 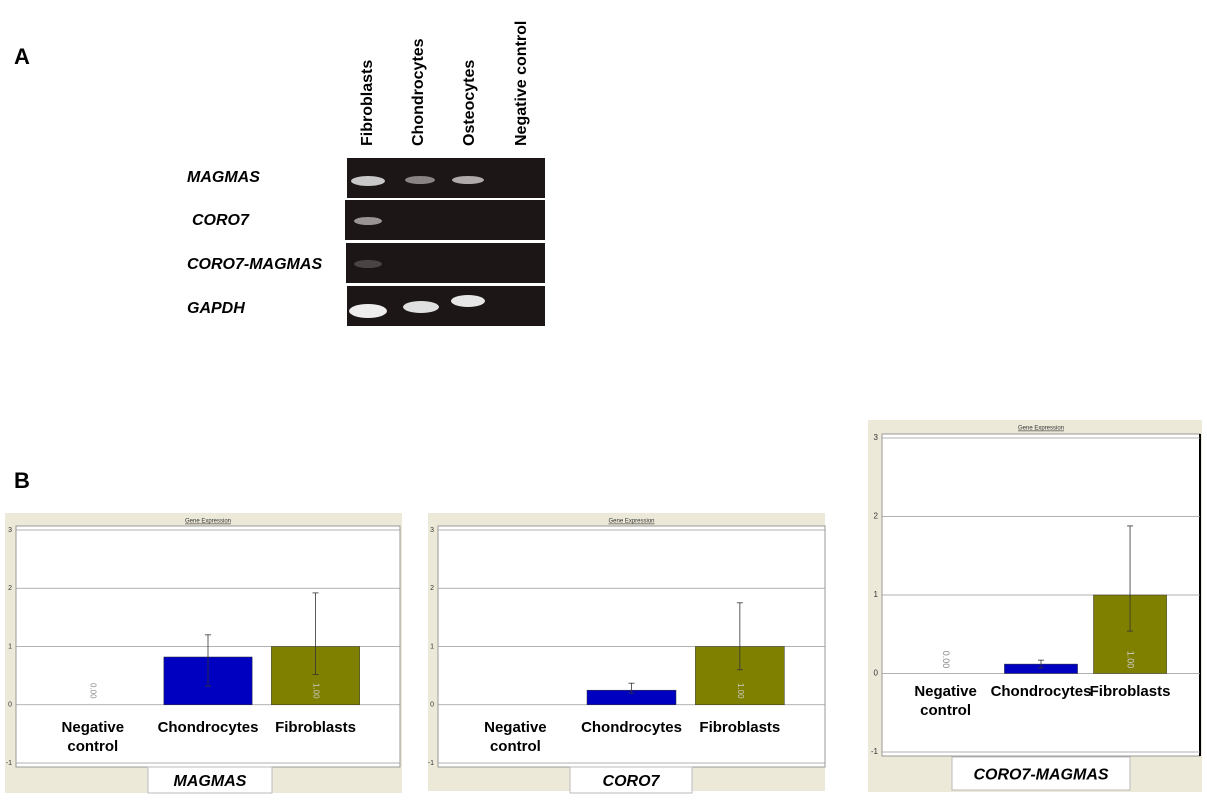 I want to click on gene-label: GAPDH, so click(x=216, y=308).